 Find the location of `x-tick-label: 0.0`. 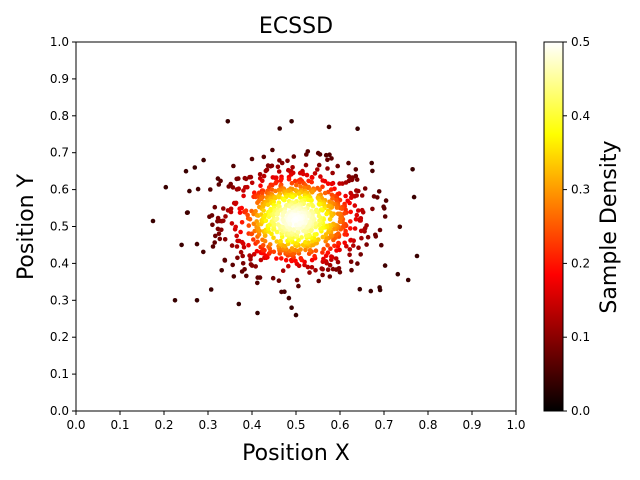

x-tick-label: 0.0 is located at coordinates (75, 425).